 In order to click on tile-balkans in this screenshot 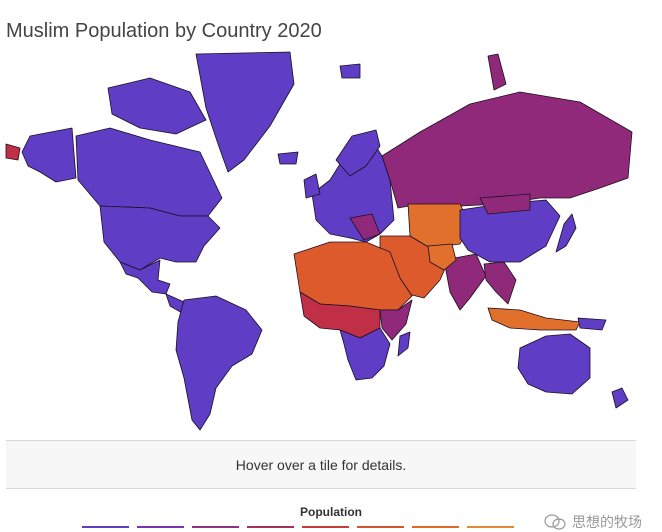, I will do `click(365, 227)`.